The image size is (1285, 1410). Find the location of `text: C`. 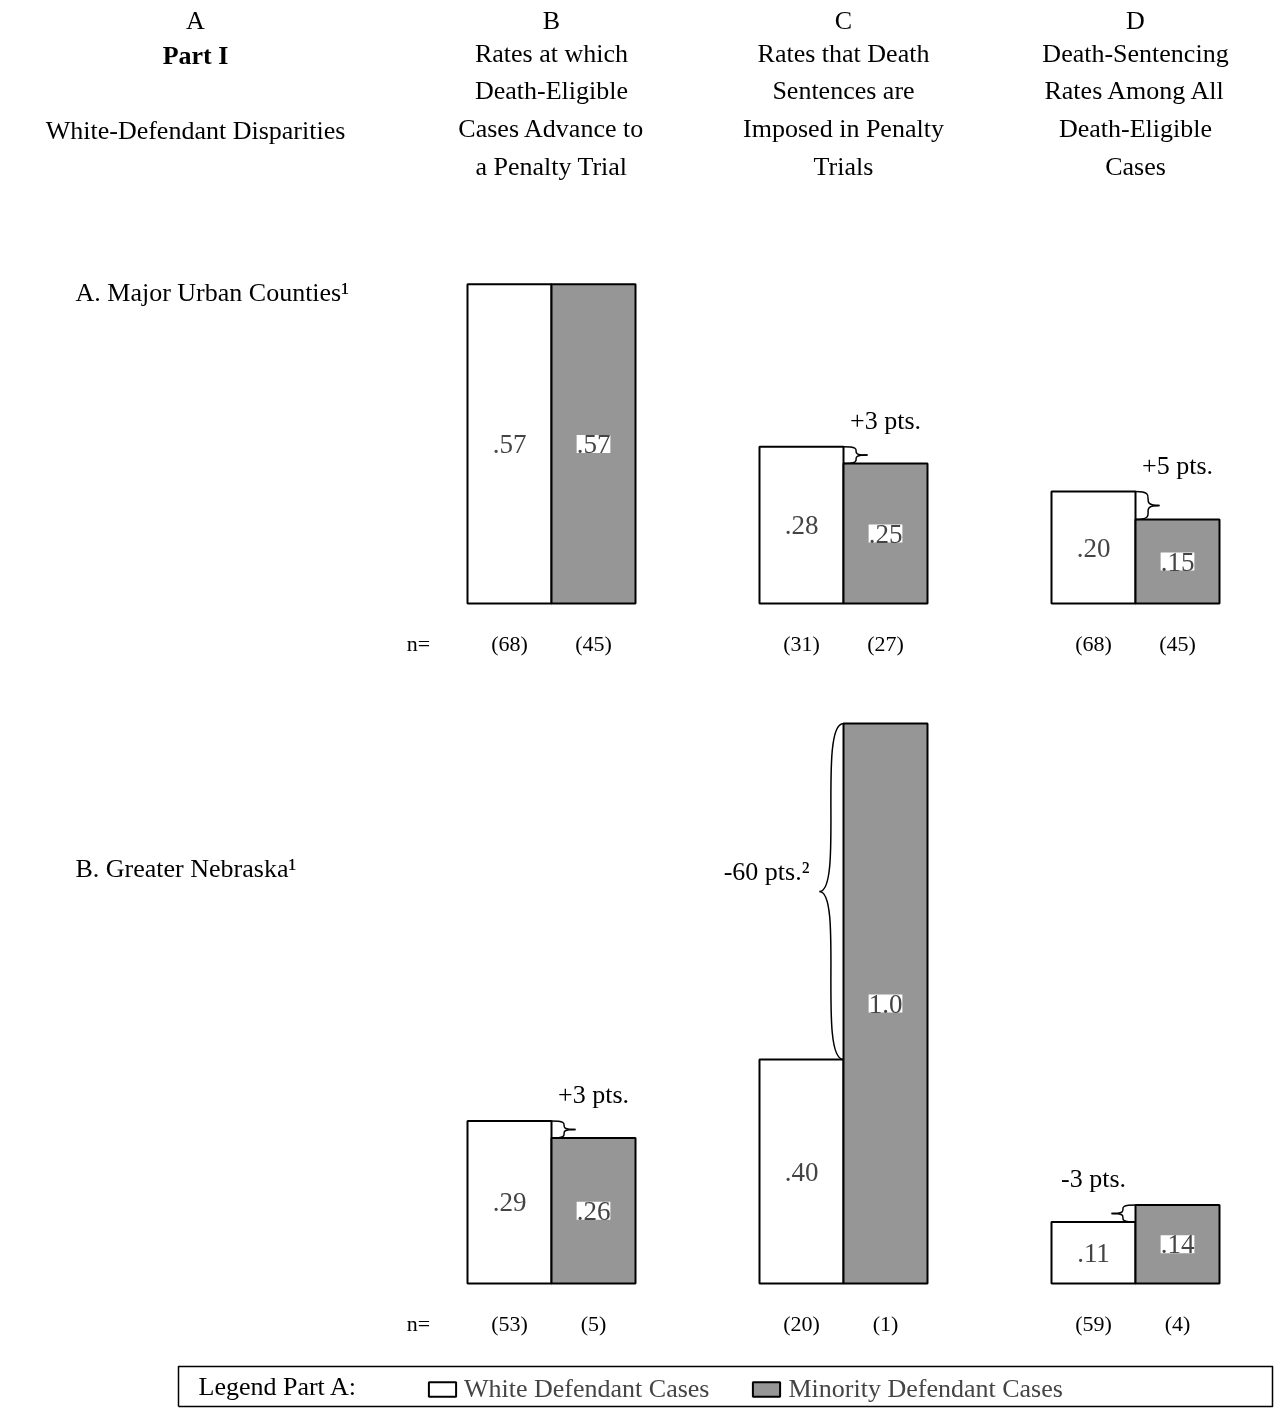

text: C is located at coordinates (843, 20).